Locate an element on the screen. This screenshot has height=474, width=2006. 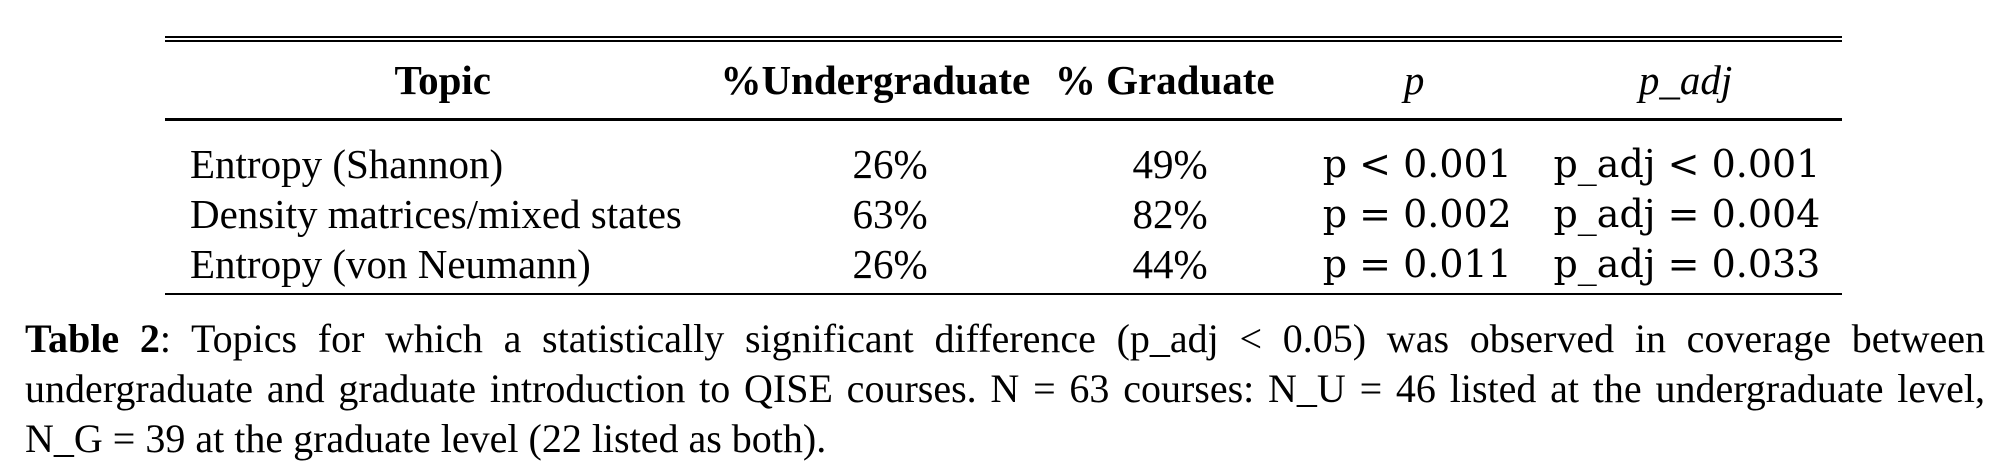
header-p-adj: p_adj is located at coordinates (1685, 80).